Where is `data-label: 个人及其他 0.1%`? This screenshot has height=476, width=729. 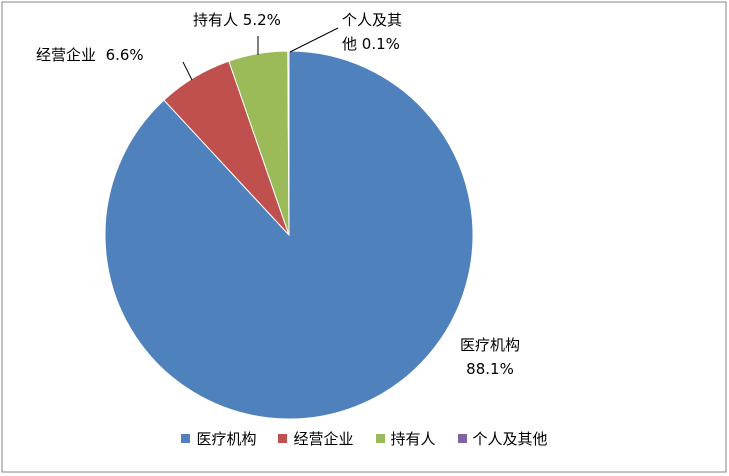
data-label: 个人及其他 0.1% is located at coordinates (375, 32).